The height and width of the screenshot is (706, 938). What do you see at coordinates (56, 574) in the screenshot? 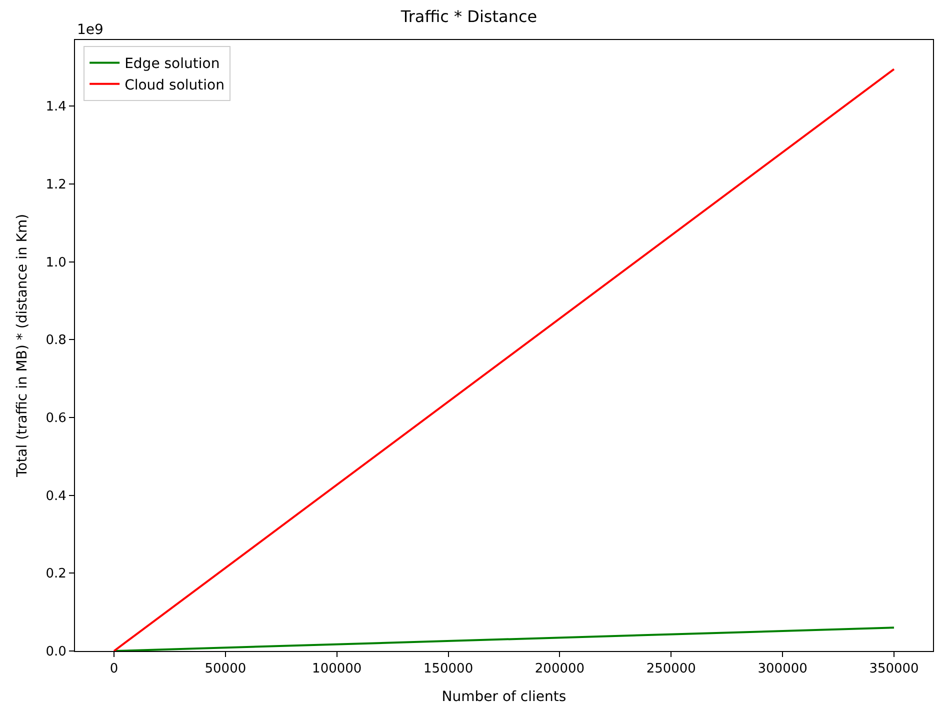
I see `y-tick-label: 0.2` at bounding box center [56, 574].